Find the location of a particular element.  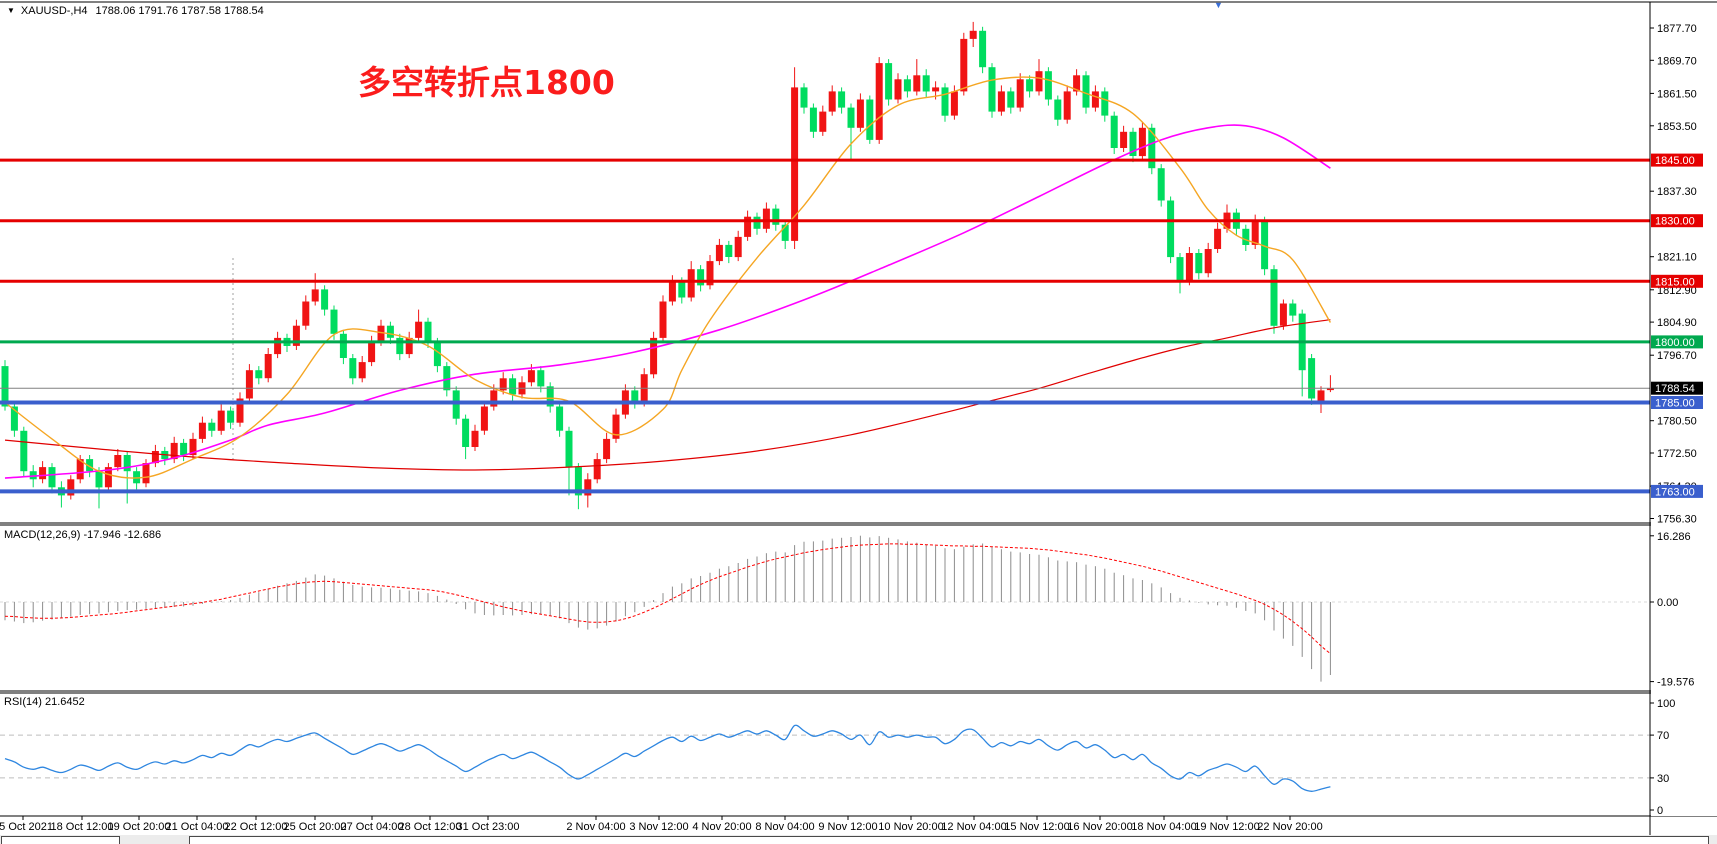

time-label: 15 Nov 12:00 is located at coordinates (1036, 827).